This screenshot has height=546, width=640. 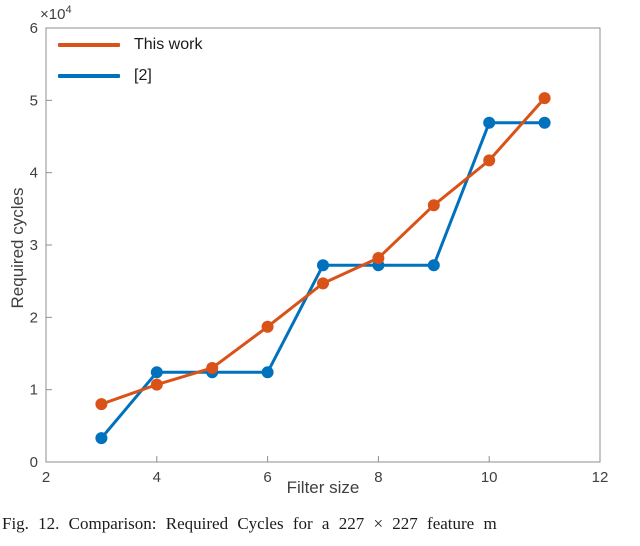 I want to click on x-tick-label: 8, so click(x=378, y=477).